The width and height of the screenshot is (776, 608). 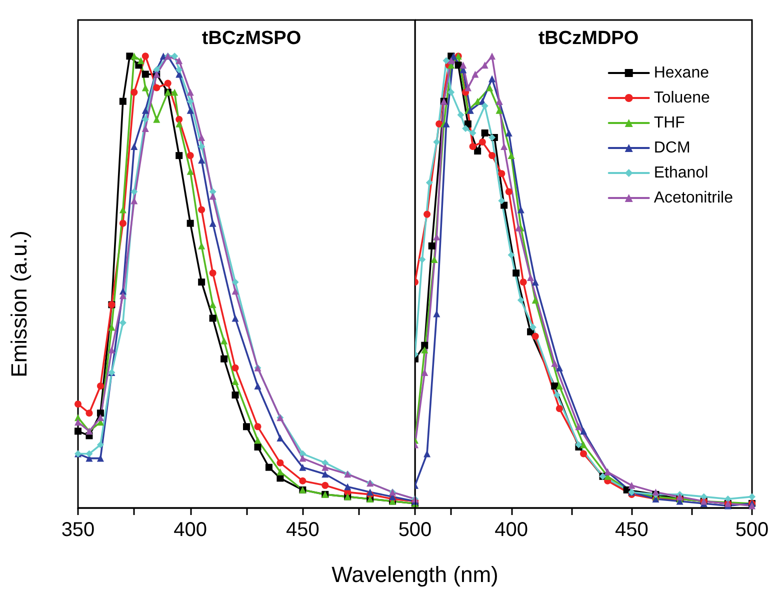 What do you see at coordinates (588, 38) in the screenshot?
I see `chart-title: tBCzMDPO` at bounding box center [588, 38].